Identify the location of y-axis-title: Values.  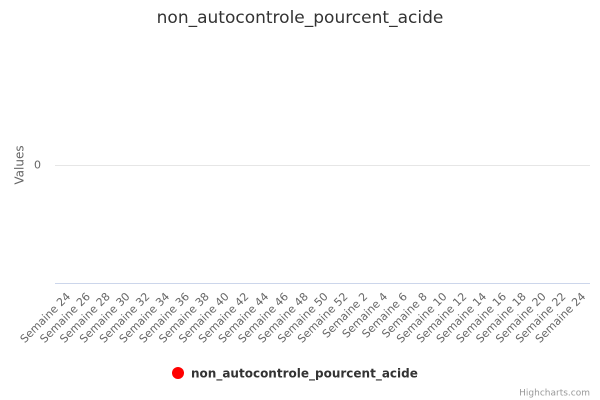
(20, 164).